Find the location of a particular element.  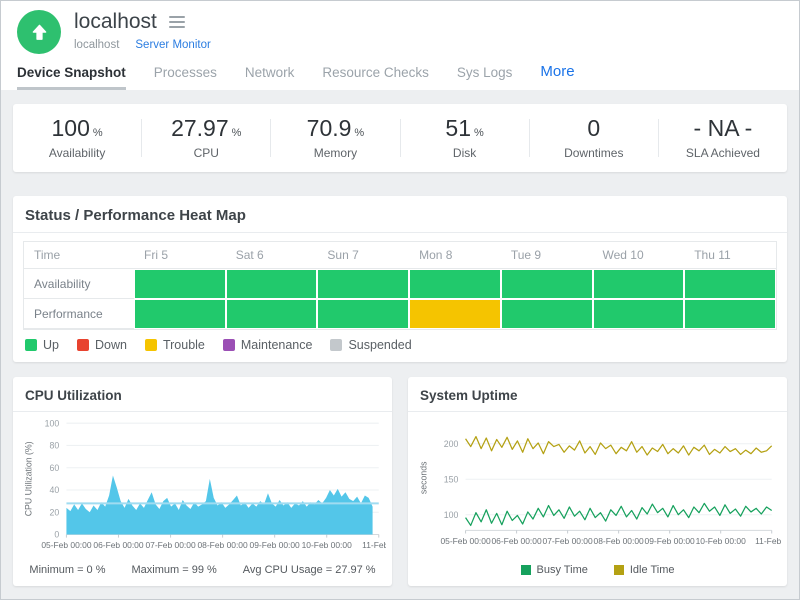

page-title: localhost is located at coordinates (115, 21).